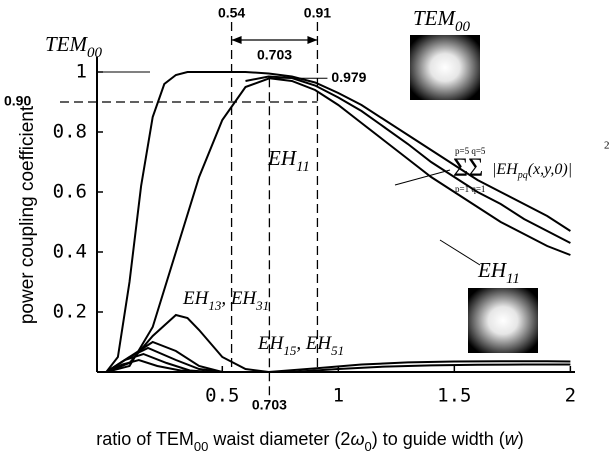  What do you see at coordinates (512, 439) in the screenshot?
I see `text-part: w` at bounding box center [512, 439].